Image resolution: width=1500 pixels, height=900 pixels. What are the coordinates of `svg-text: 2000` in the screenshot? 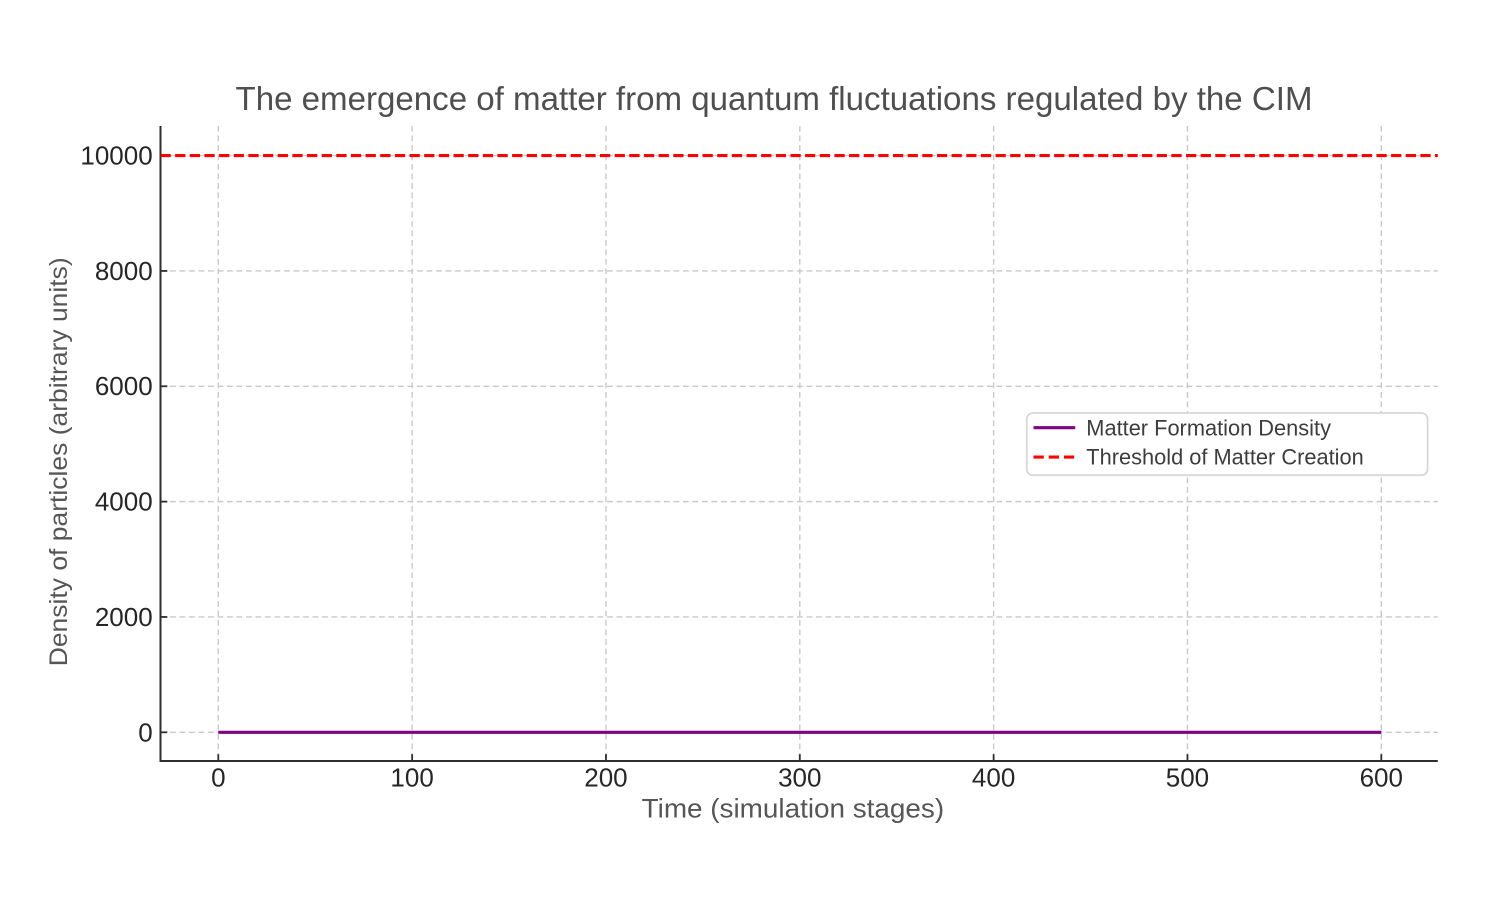 It's located at (124, 617).